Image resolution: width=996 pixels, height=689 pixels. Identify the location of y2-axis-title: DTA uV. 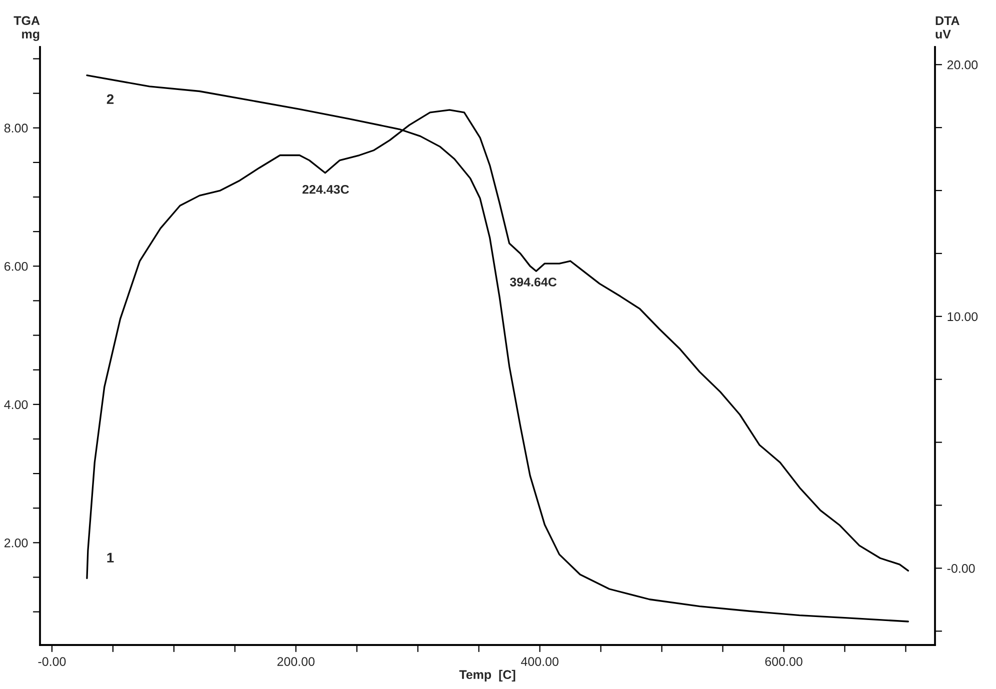
(948, 27).